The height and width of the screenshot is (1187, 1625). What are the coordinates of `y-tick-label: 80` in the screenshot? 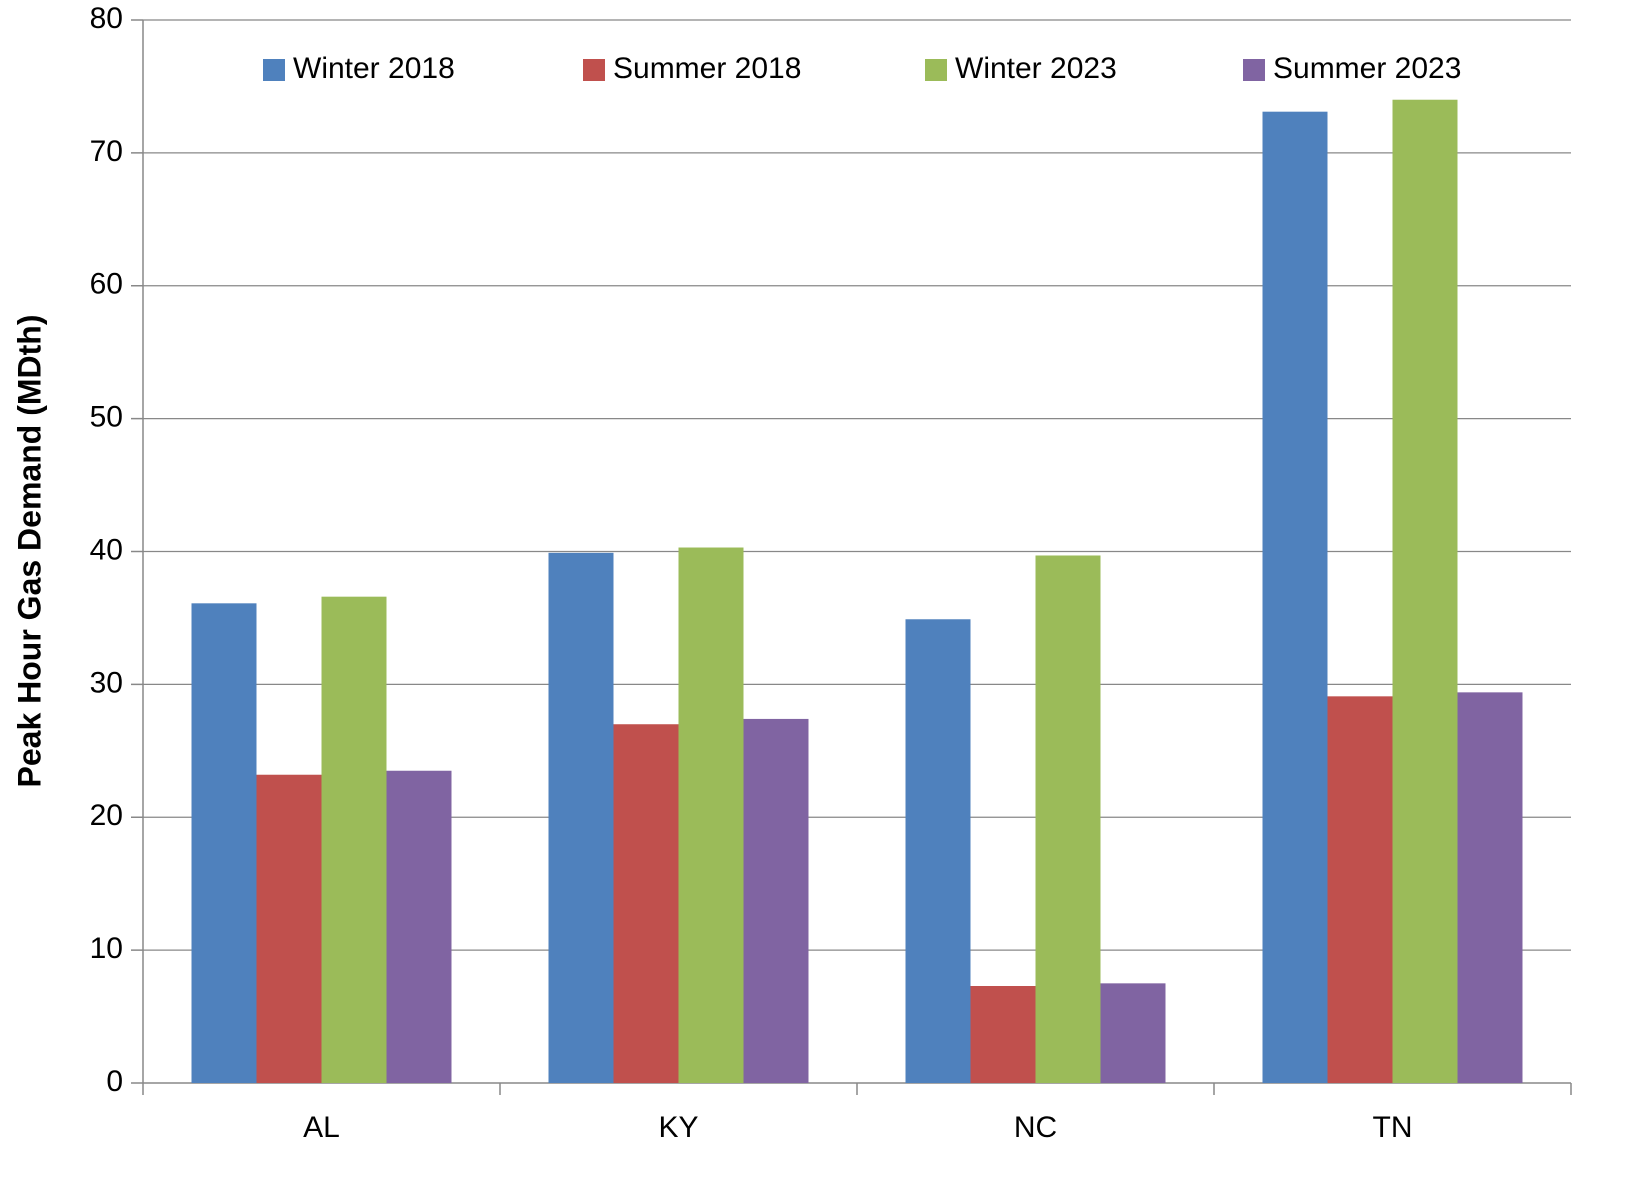 It's located at (106, 18).